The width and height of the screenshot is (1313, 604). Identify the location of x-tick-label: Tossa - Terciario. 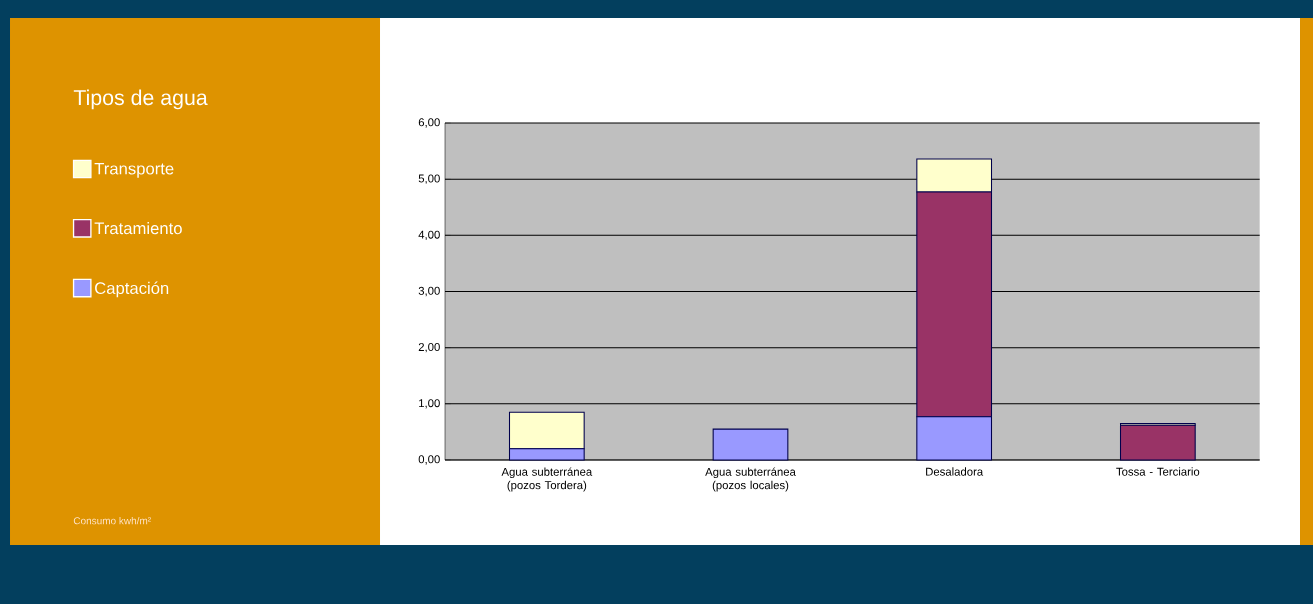
(1158, 471).